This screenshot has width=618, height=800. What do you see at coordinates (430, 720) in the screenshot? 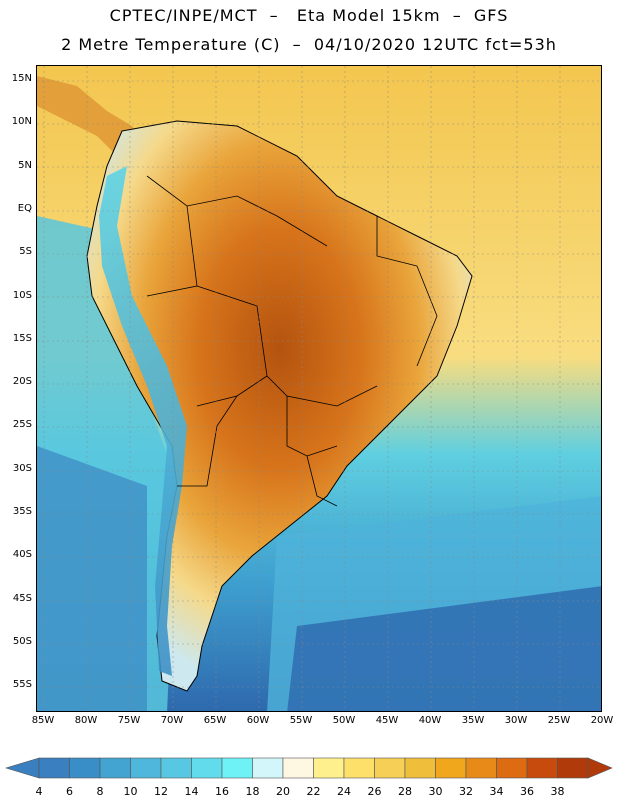
I see `lon-label: 40W` at bounding box center [430, 720].